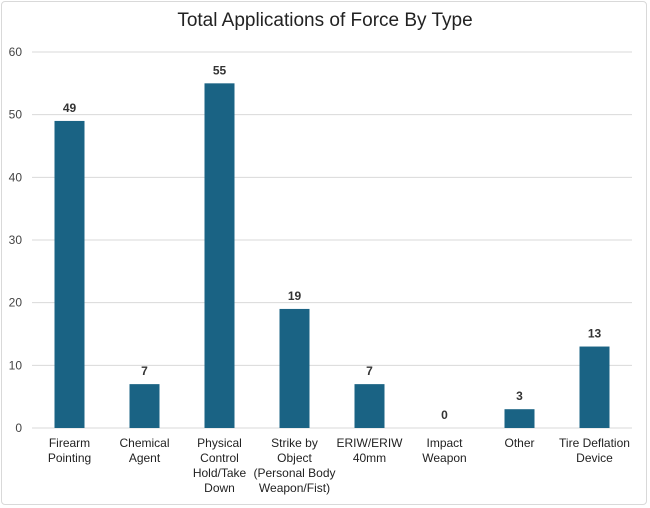  I want to click on y-axis-ticks: 0 10 20 30 40 50 60, so click(16, 240).